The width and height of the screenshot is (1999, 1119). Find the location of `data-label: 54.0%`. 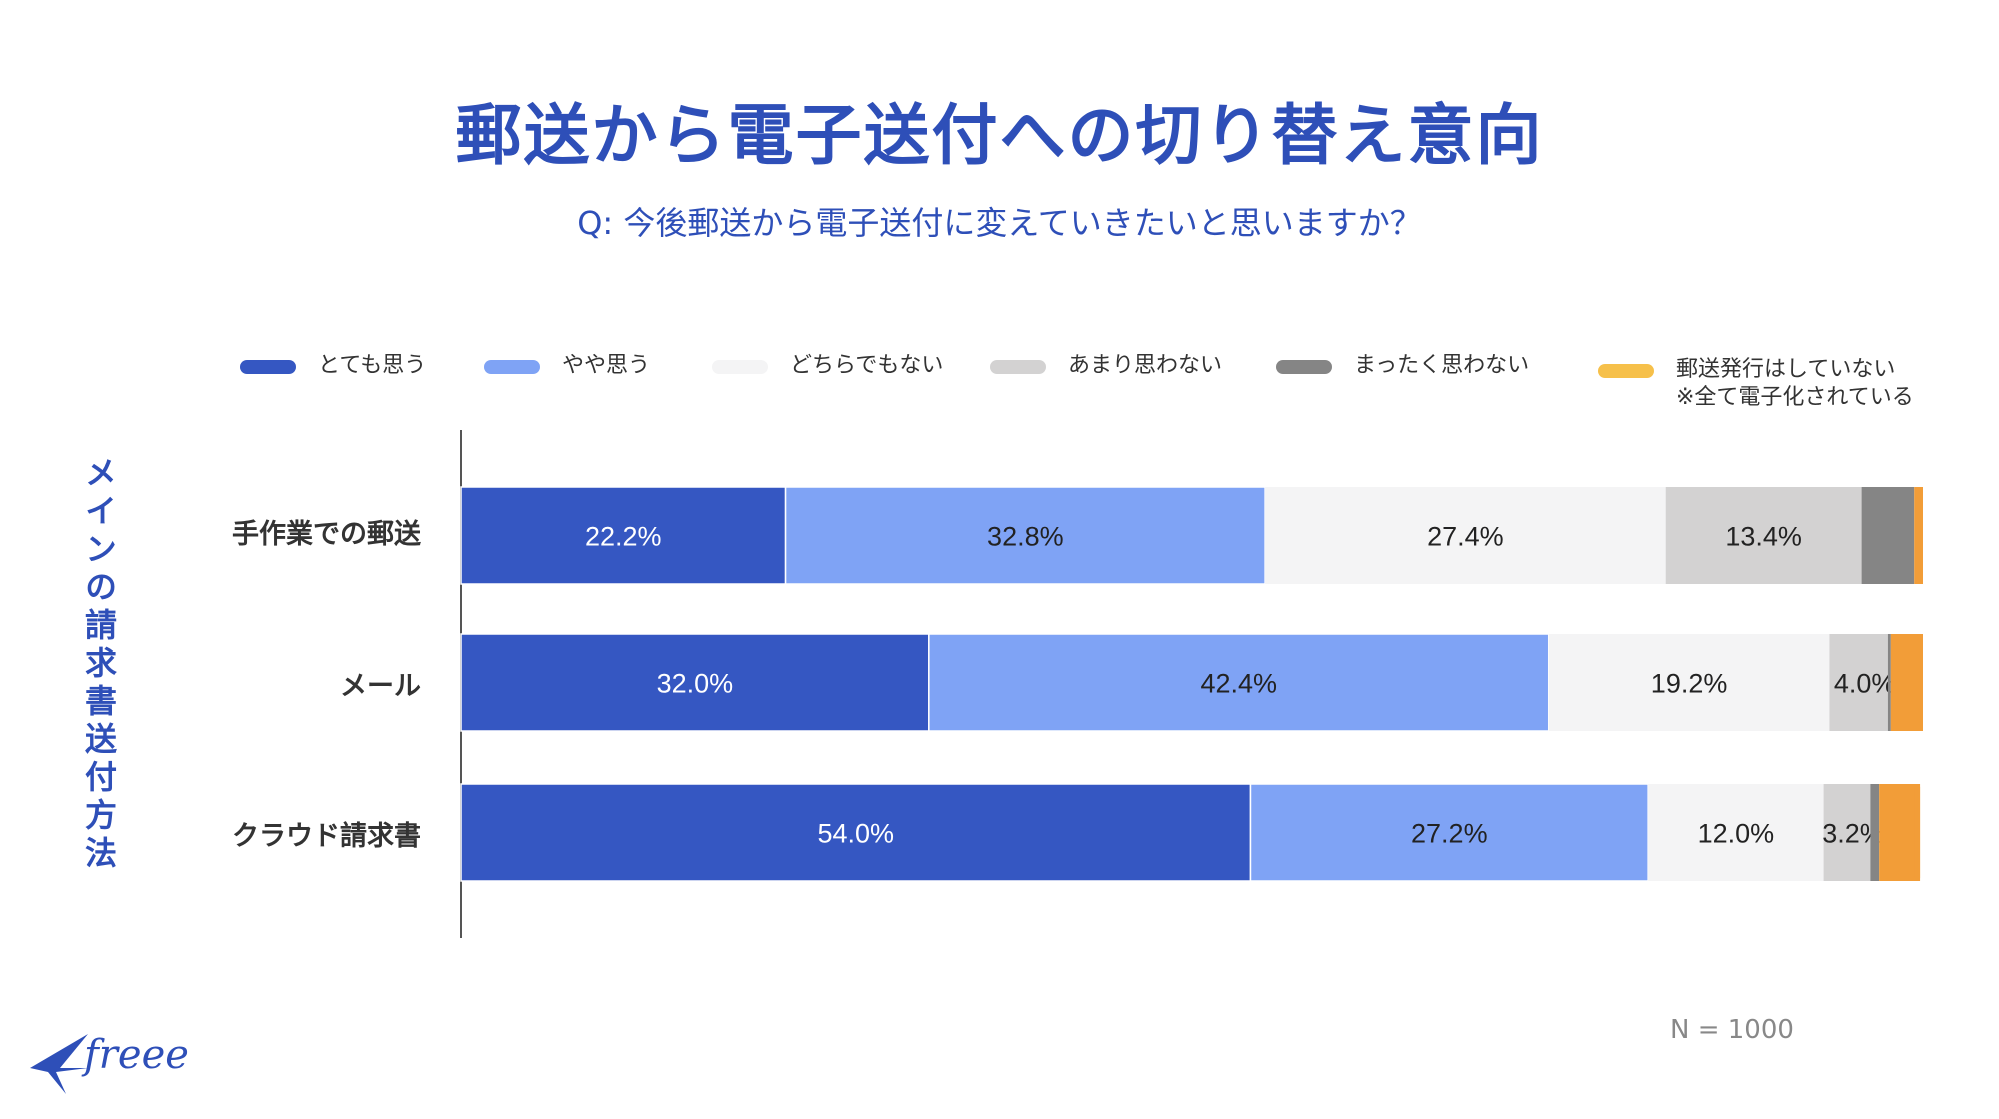

data-label: 54.0% is located at coordinates (855, 834).